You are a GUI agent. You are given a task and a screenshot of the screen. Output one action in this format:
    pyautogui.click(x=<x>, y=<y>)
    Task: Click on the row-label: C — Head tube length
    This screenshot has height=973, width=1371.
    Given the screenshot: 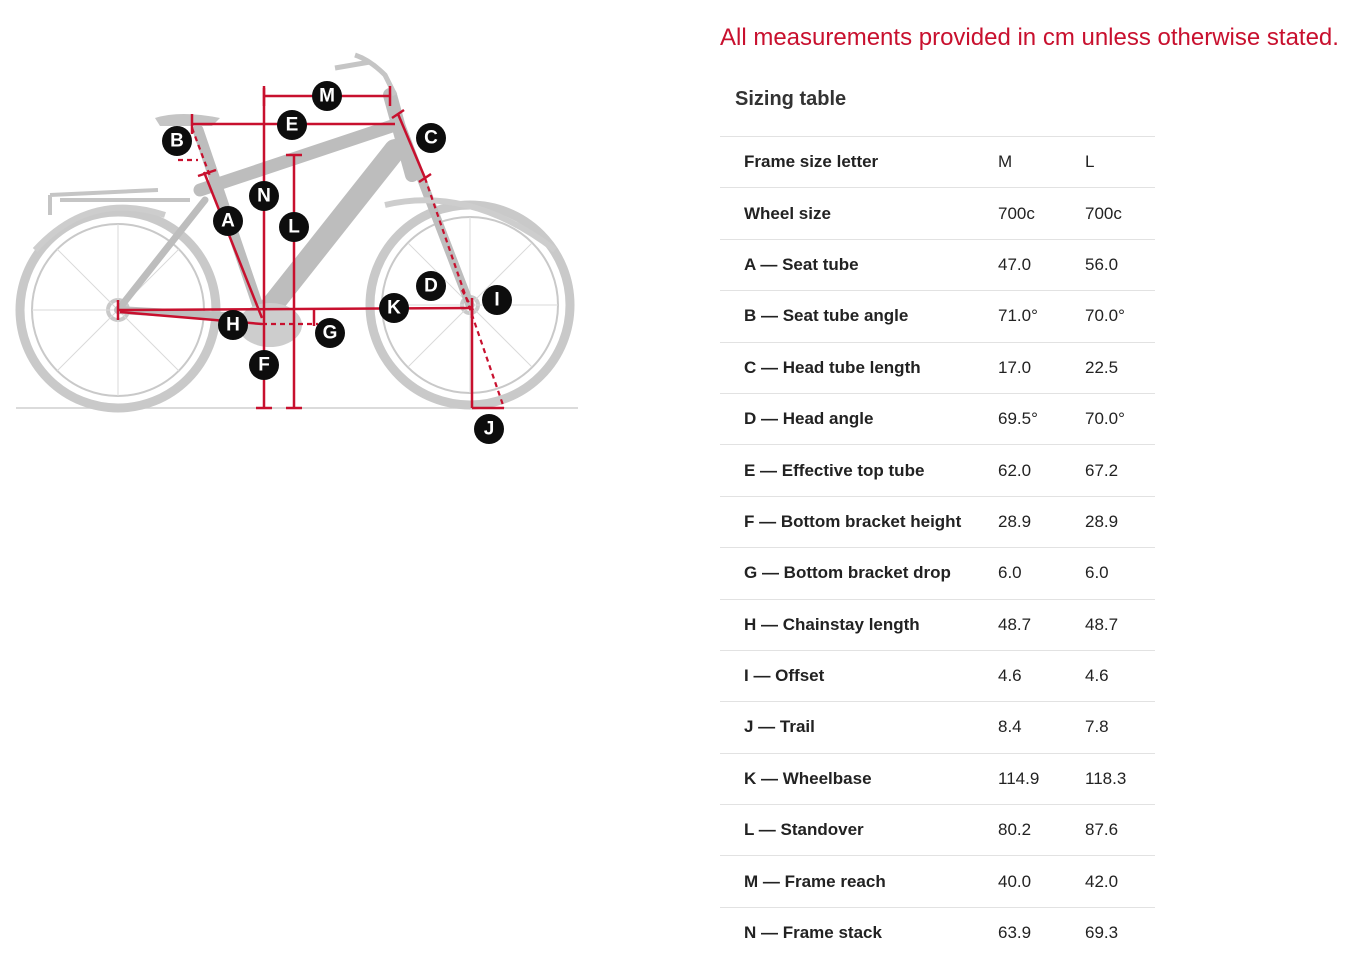 What is the action you would take?
    pyautogui.click(x=832, y=367)
    